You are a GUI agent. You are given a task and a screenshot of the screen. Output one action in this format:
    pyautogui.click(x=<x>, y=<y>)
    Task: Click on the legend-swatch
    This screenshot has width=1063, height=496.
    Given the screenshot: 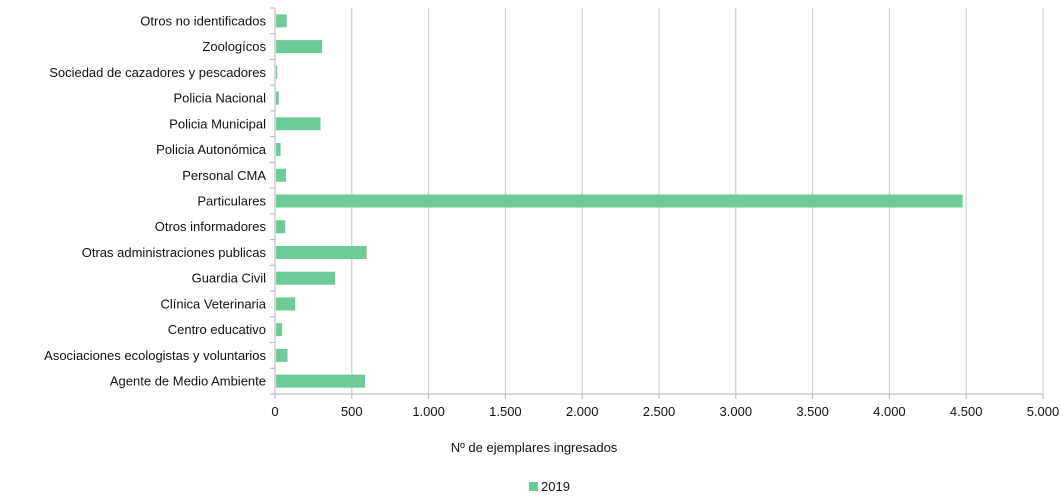 What is the action you would take?
    pyautogui.click(x=533, y=486)
    